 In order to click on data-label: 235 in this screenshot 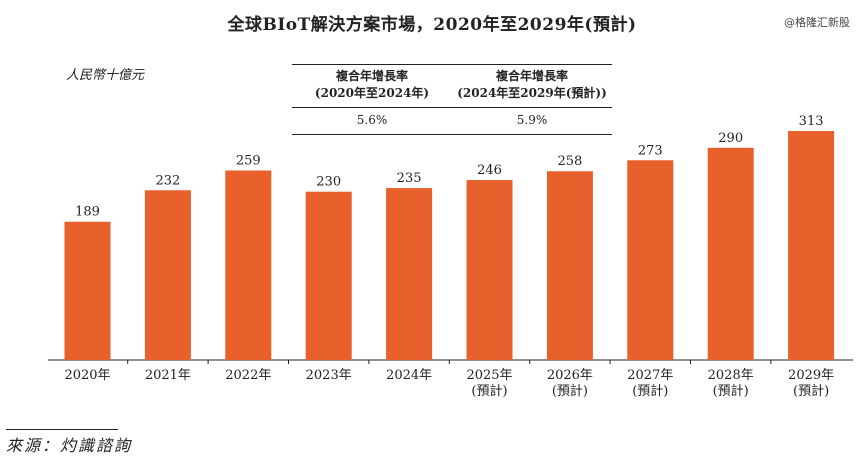, I will do `click(409, 178)`.